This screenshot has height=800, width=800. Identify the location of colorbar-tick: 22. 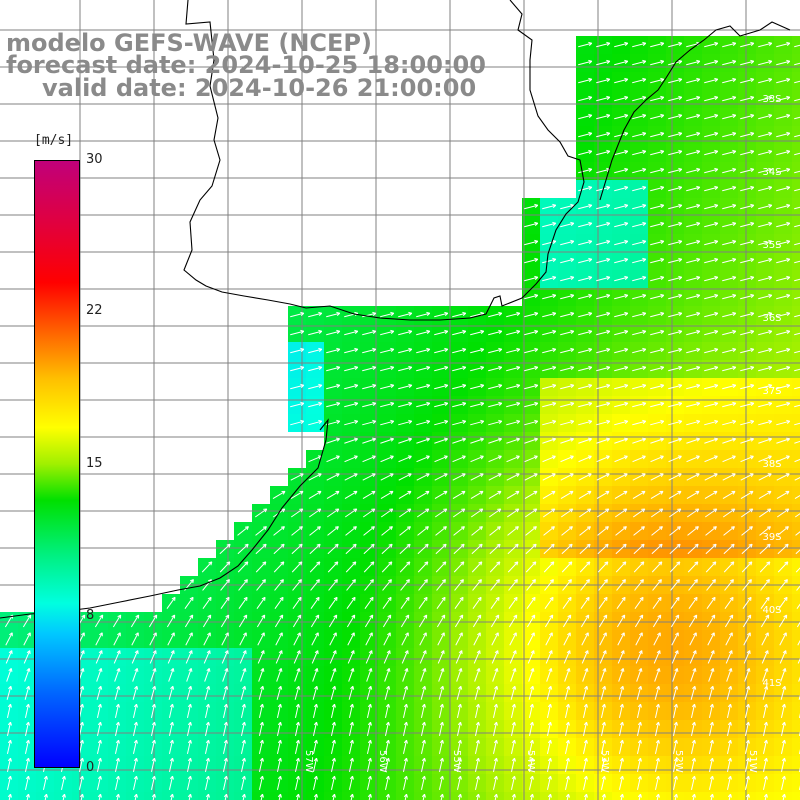
(94, 310).